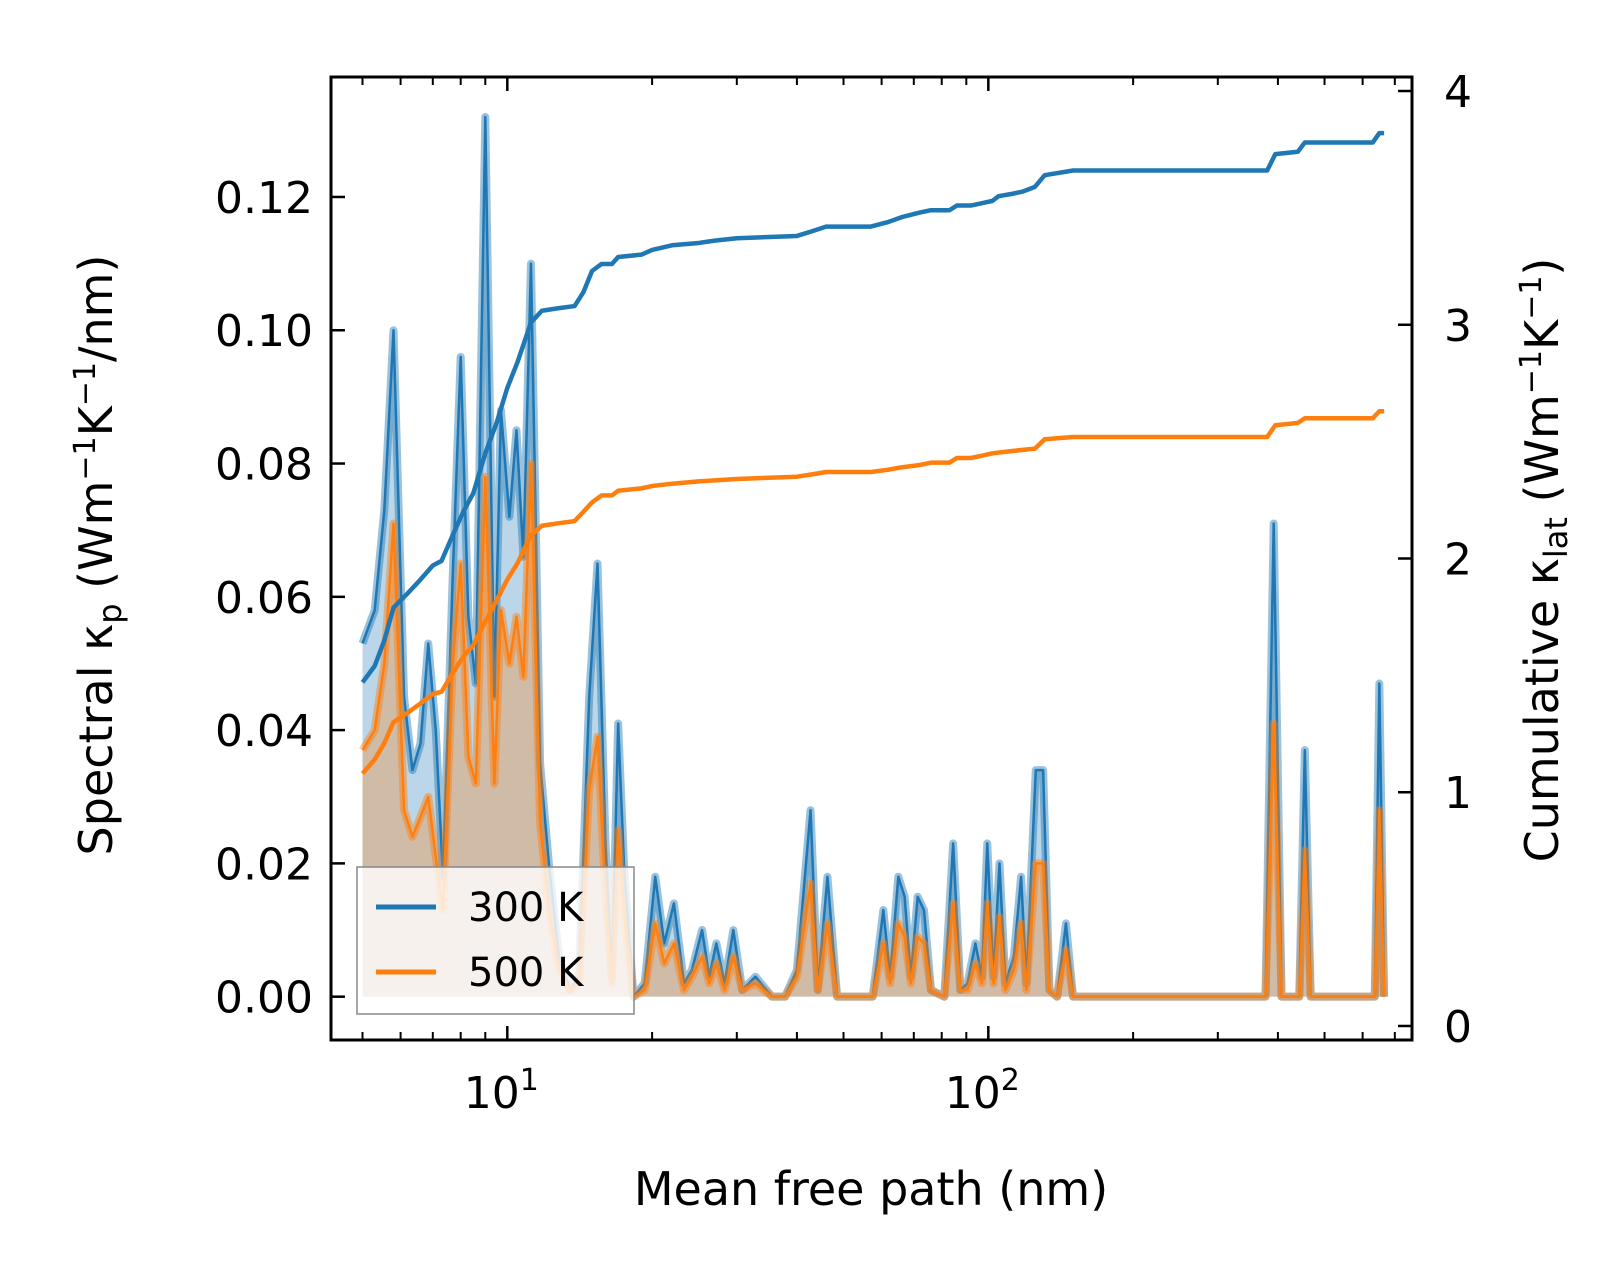 This screenshot has width=1623, height=1270. What do you see at coordinates (264, 864) in the screenshot?
I see `y-tick-label-left: 0.02` at bounding box center [264, 864].